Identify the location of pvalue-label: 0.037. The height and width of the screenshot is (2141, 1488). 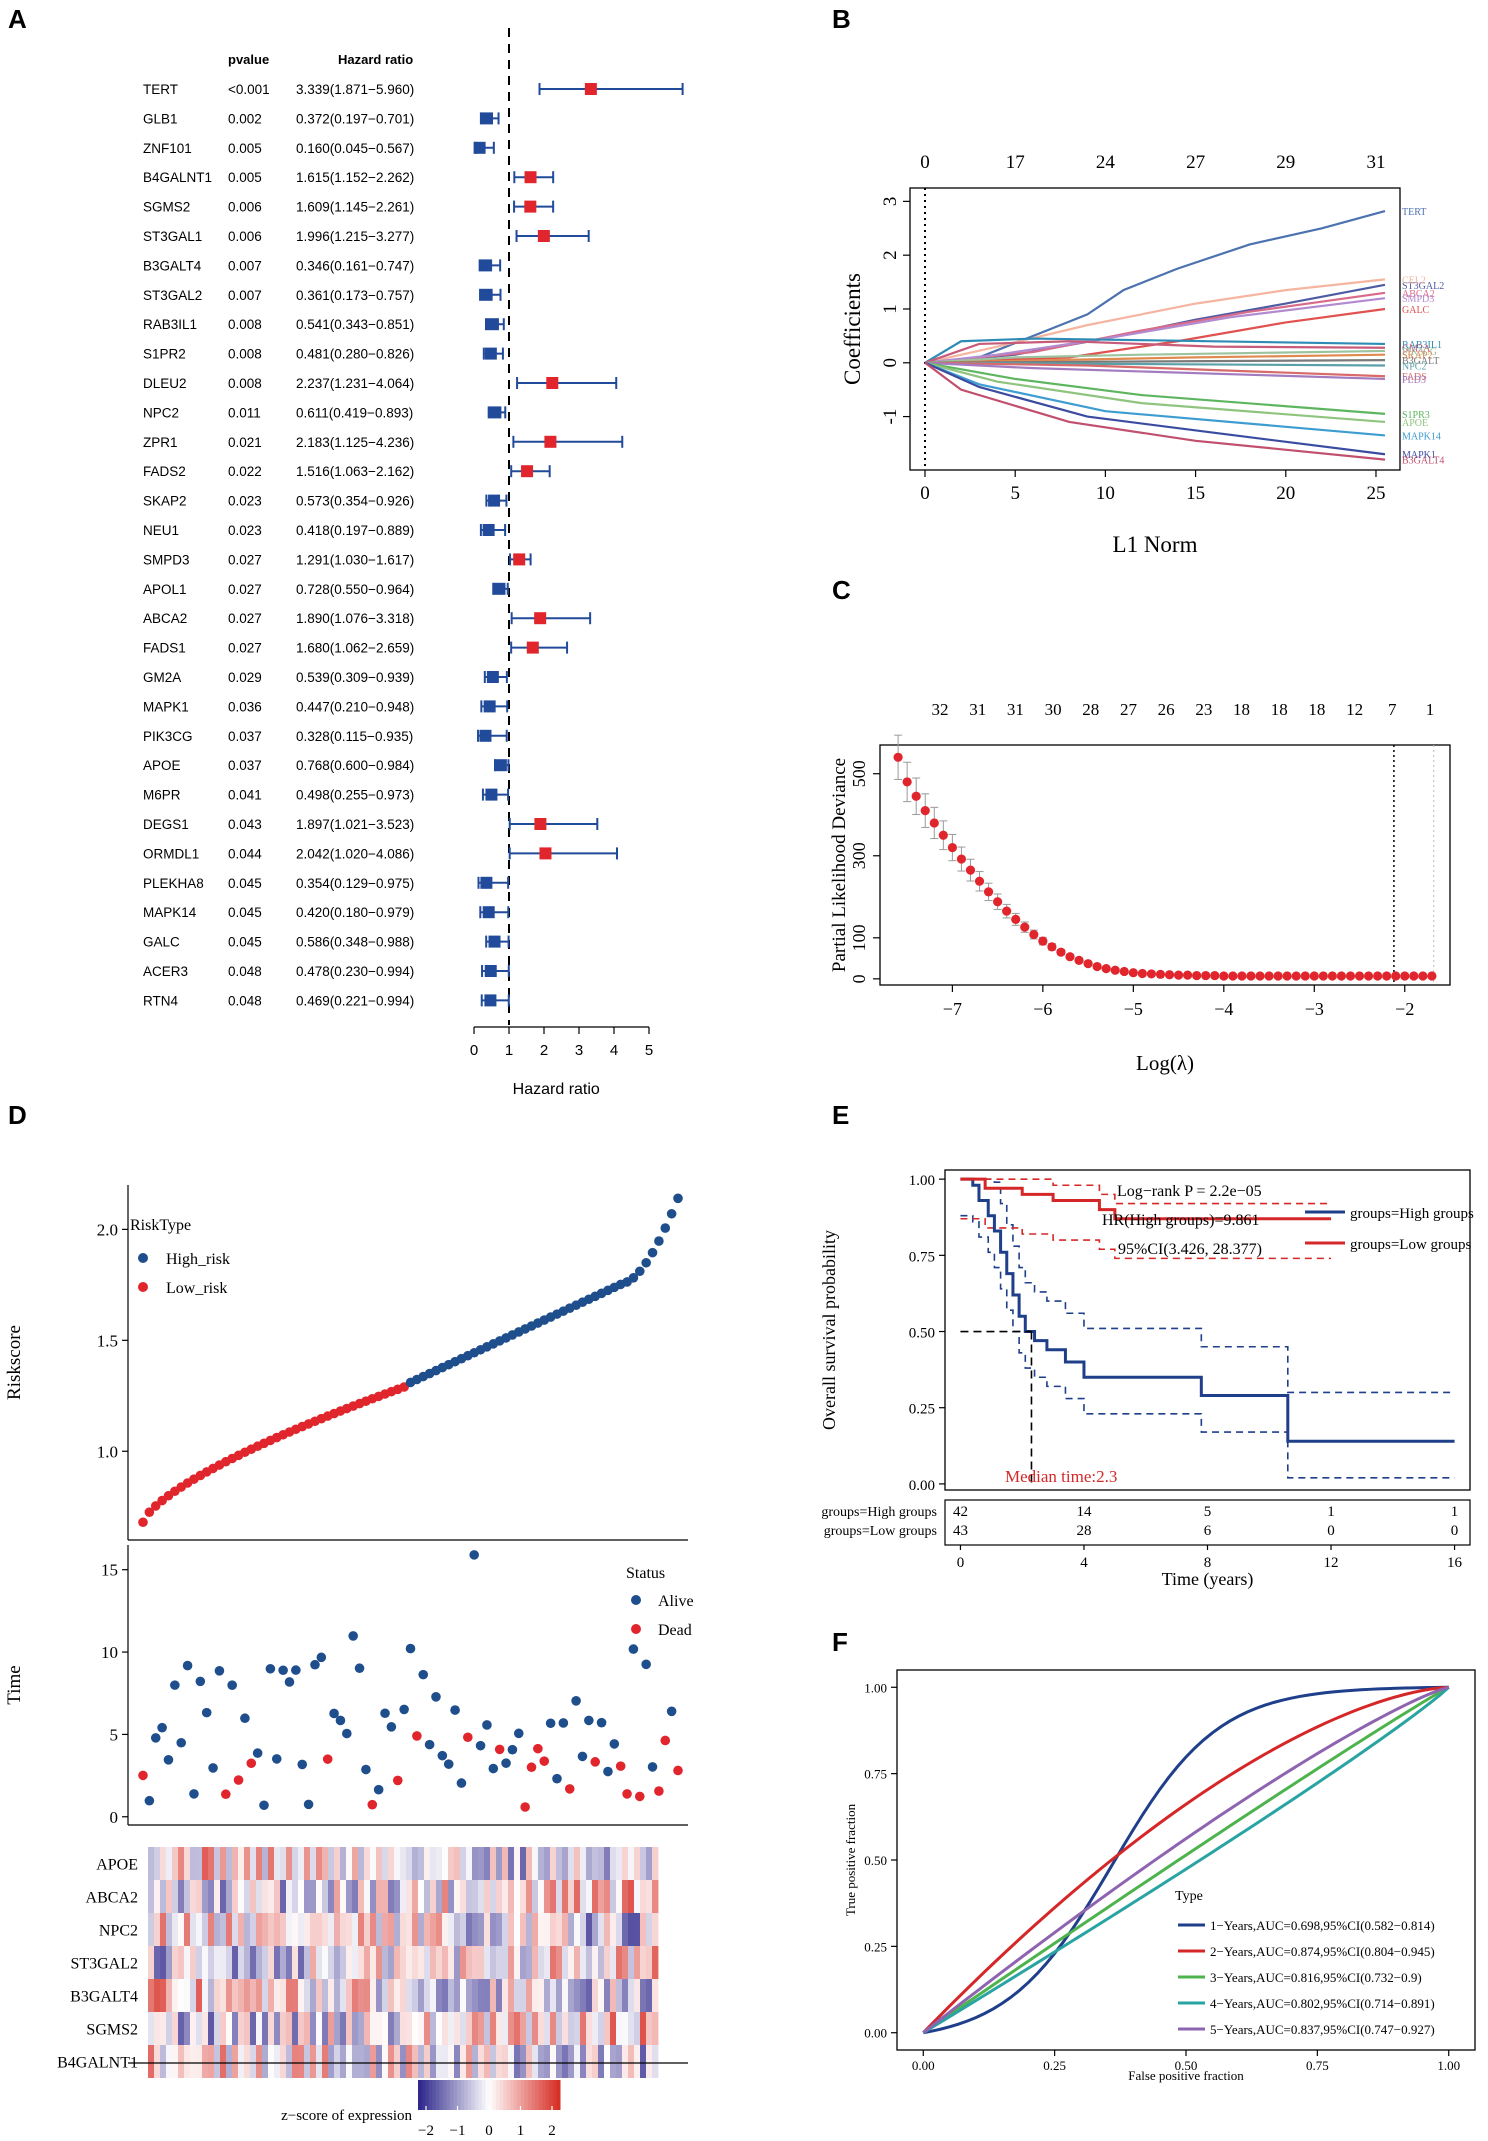
(245, 736).